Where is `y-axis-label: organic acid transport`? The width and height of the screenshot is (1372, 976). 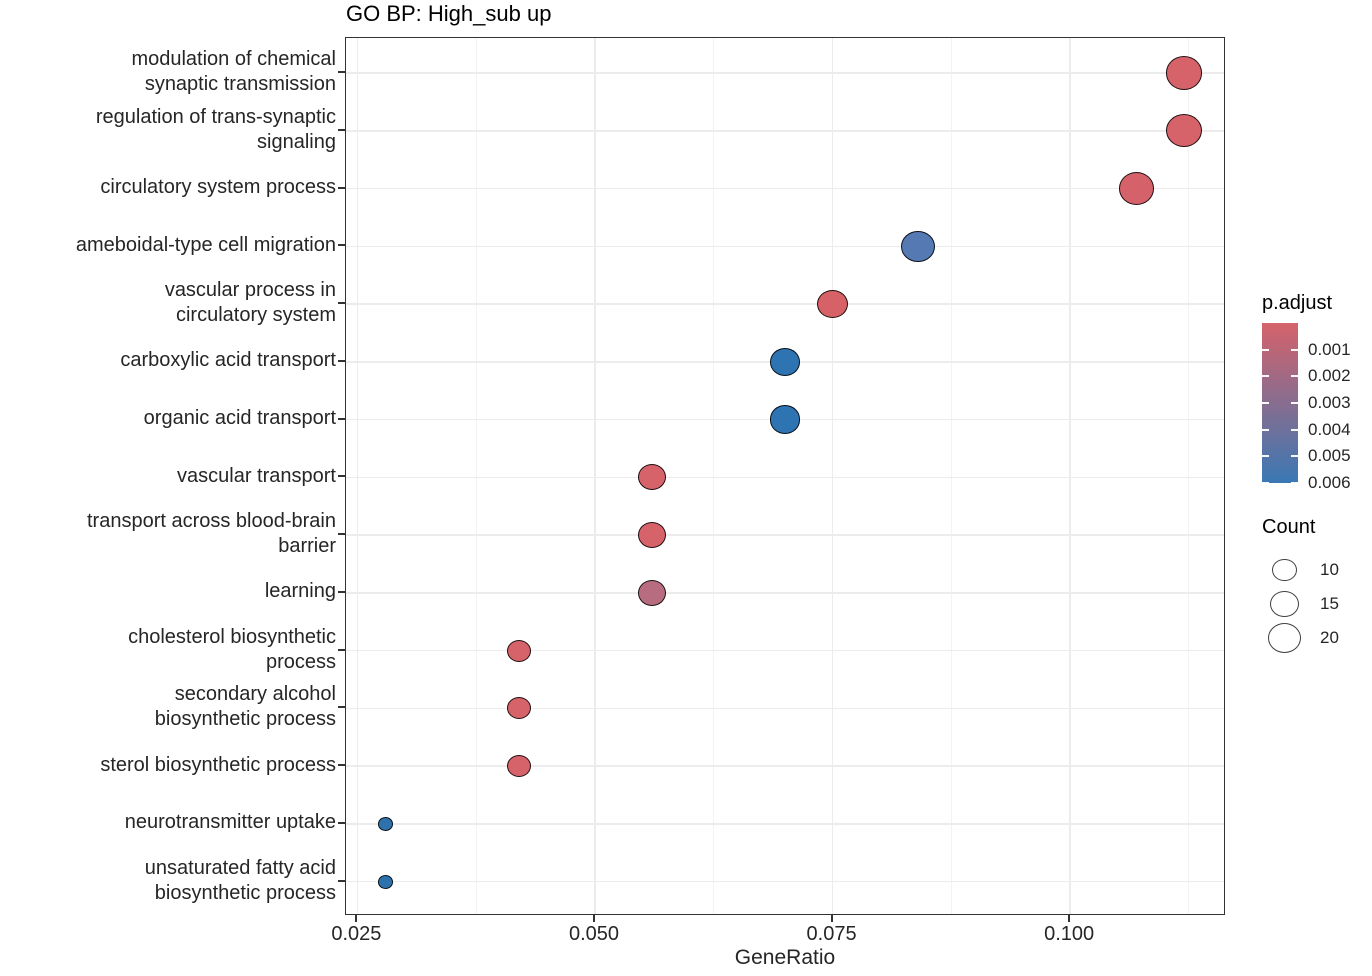
y-axis-label: organic acid transport is located at coordinates (239, 418).